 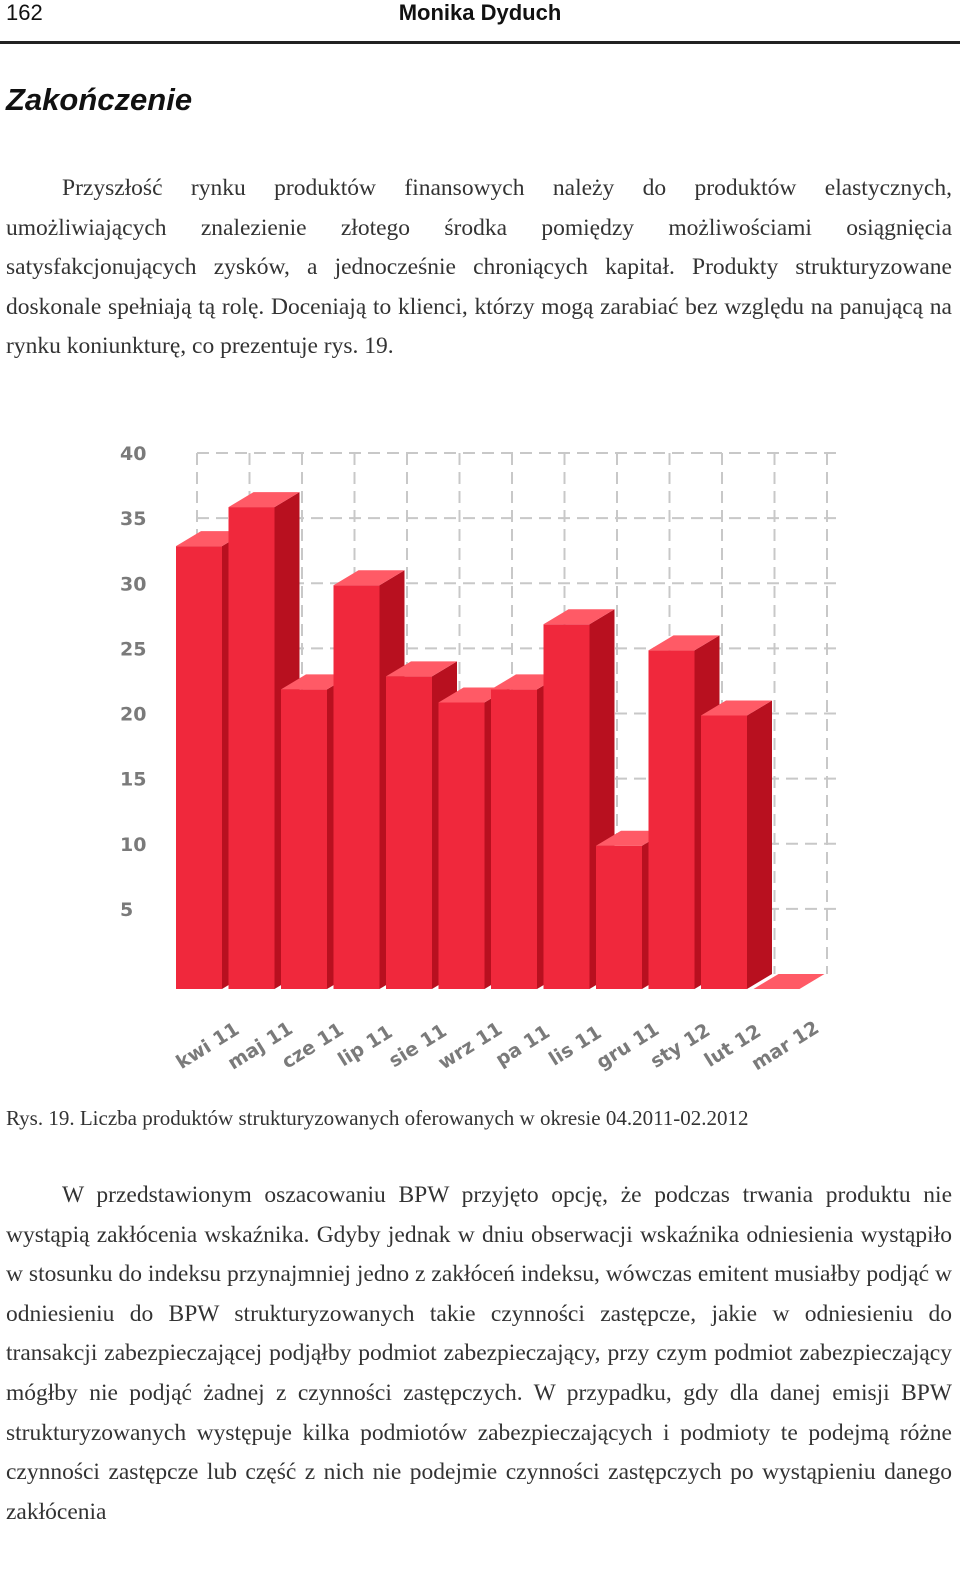 What do you see at coordinates (133, 845) in the screenshot?
I see `y-tick-label: 10` at bounding box center [133, 845].